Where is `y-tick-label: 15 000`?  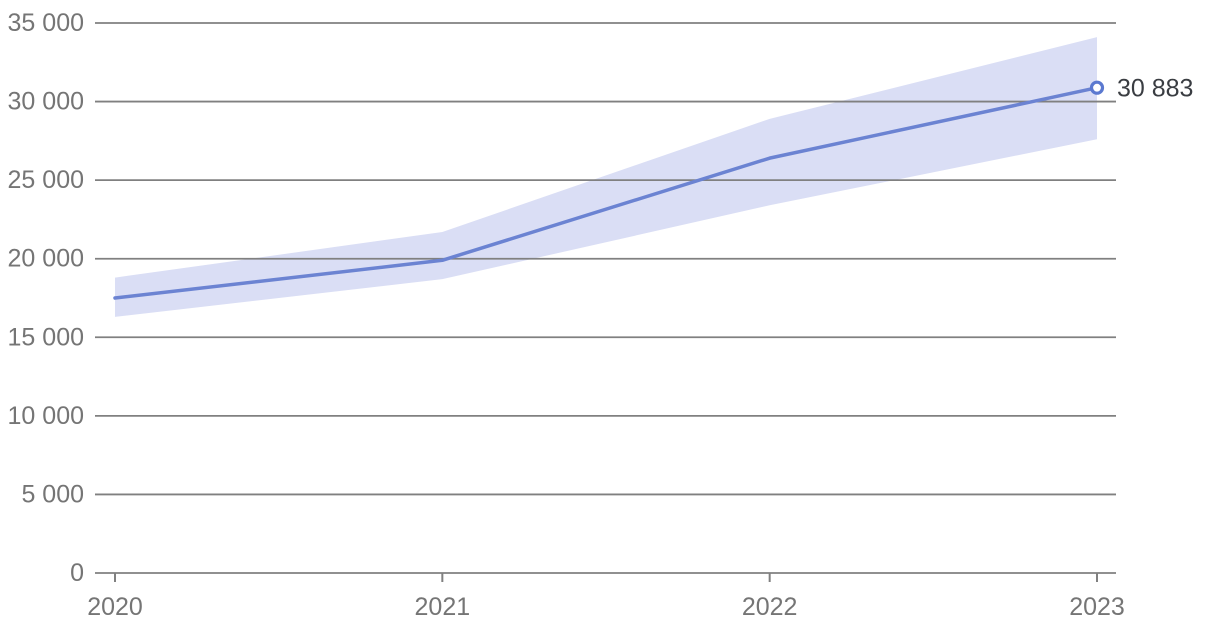
y-tick-label: 15 000 is located at coordinates (46, 337).